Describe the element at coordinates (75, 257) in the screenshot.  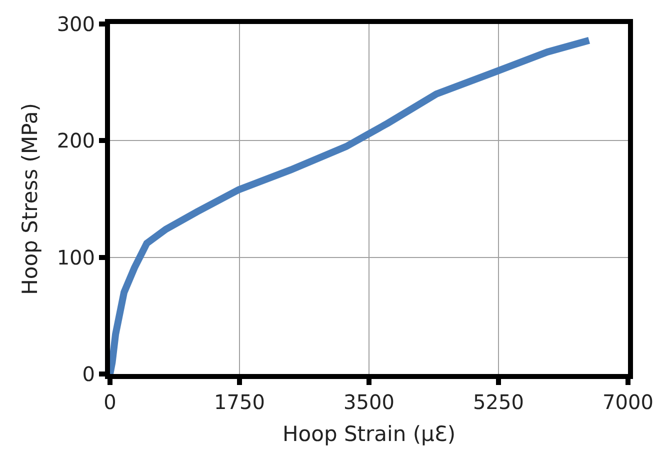
I see `y-tick-label: 100` at that location.